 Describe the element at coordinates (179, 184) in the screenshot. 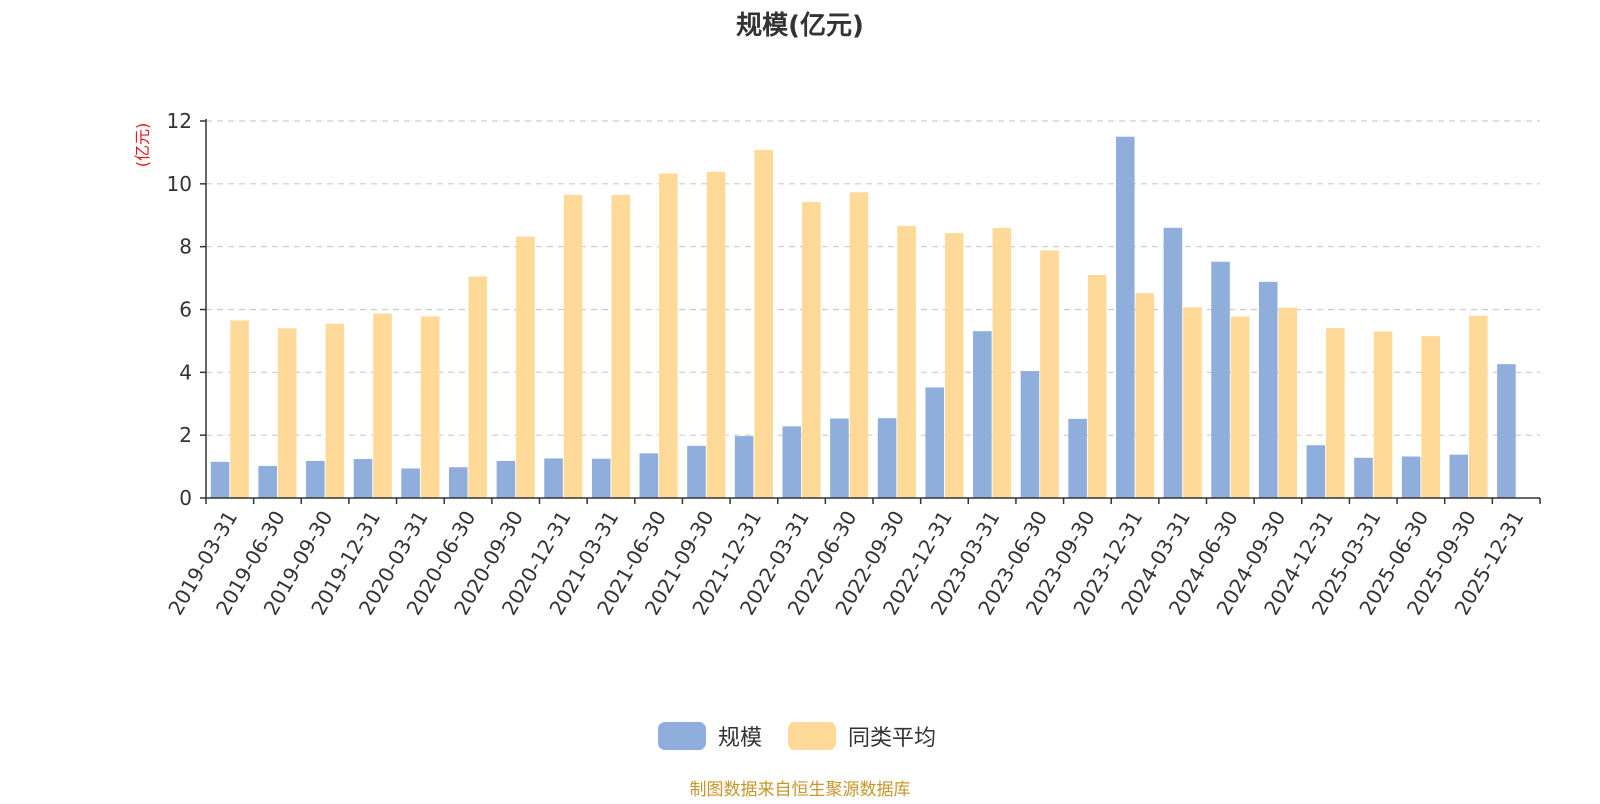

I see `y-tick-label: 10` at that location.